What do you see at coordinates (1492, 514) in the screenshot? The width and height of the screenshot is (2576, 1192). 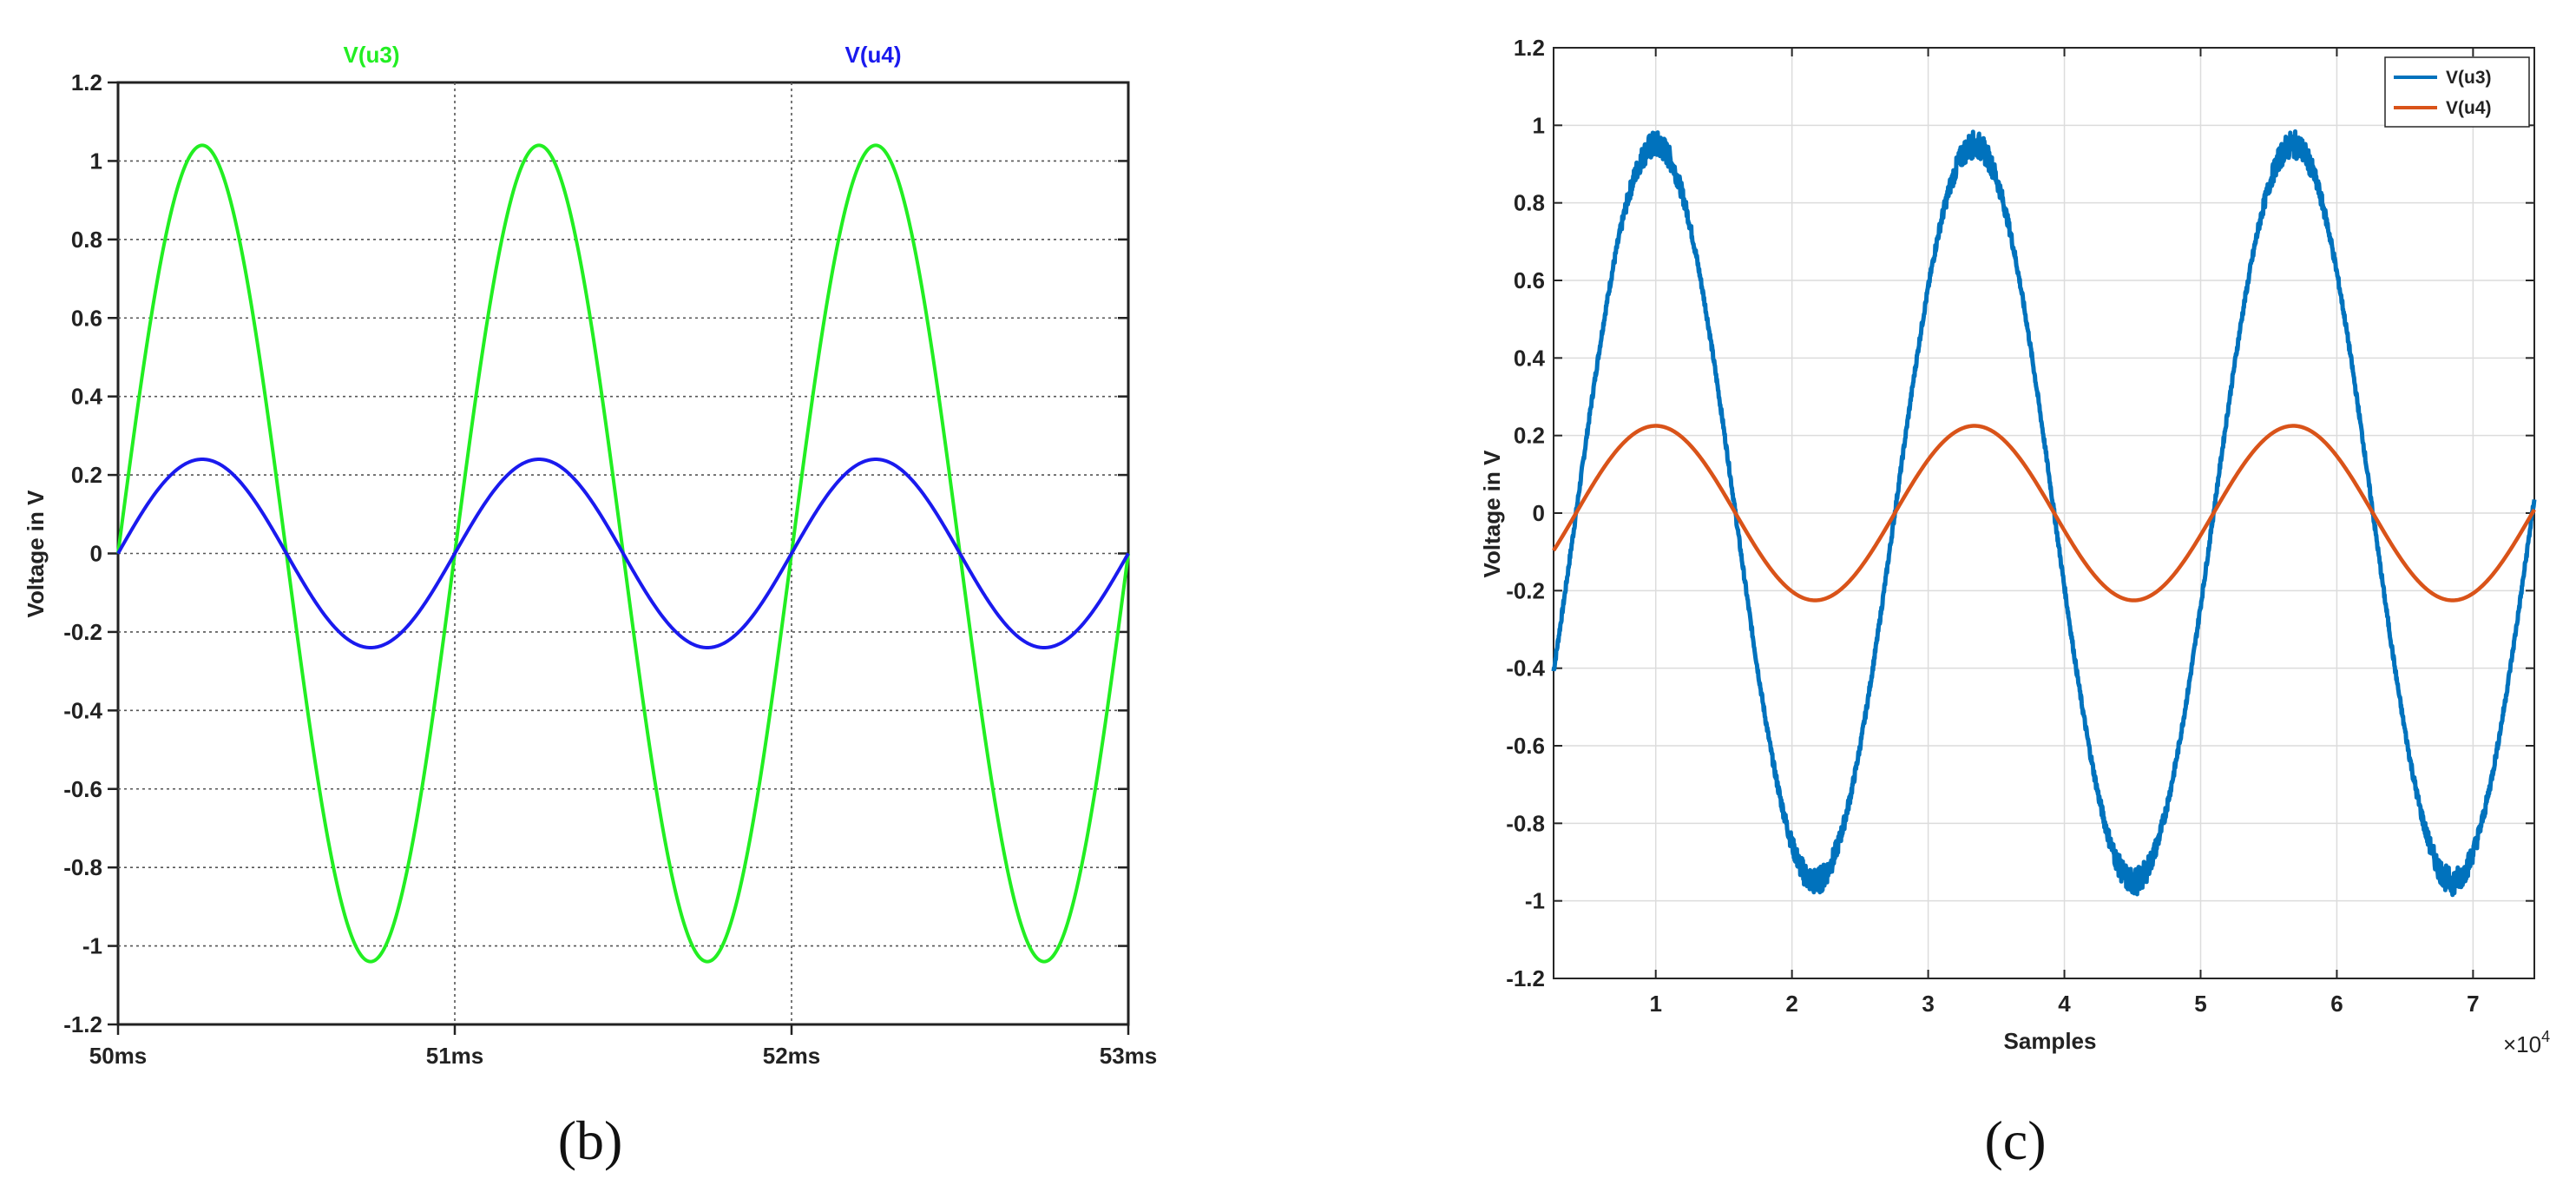 I see `chart-c-y-axis-label: Voltage in V` at bounding box center [1492, 514].